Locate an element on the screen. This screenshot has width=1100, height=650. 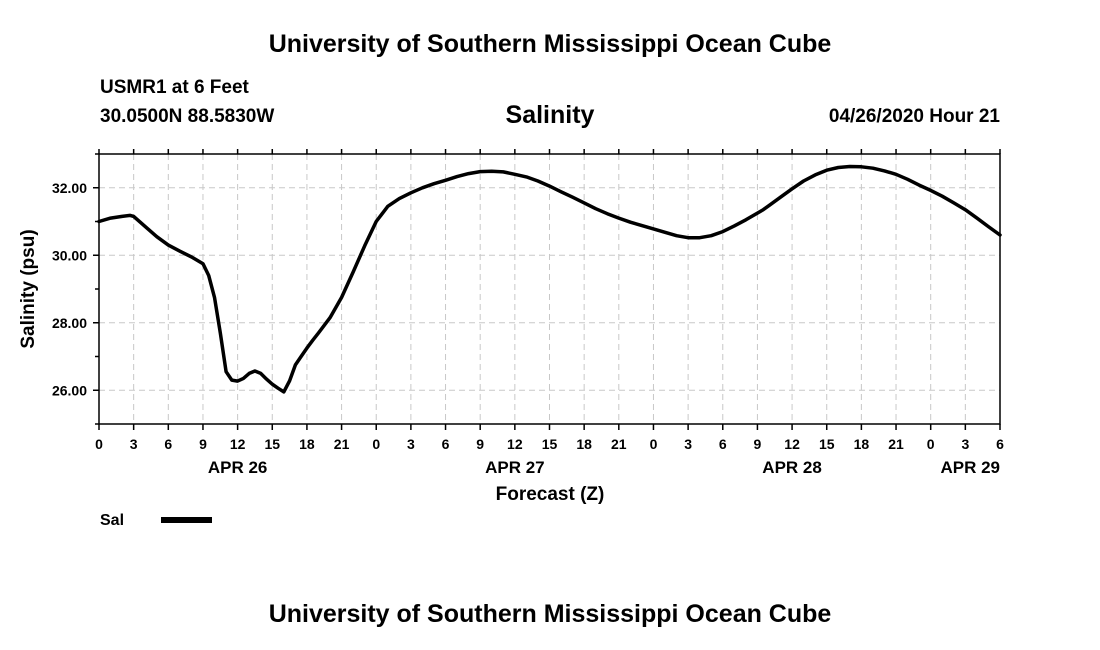
legend: Sal is located at coordinates (156, 520).